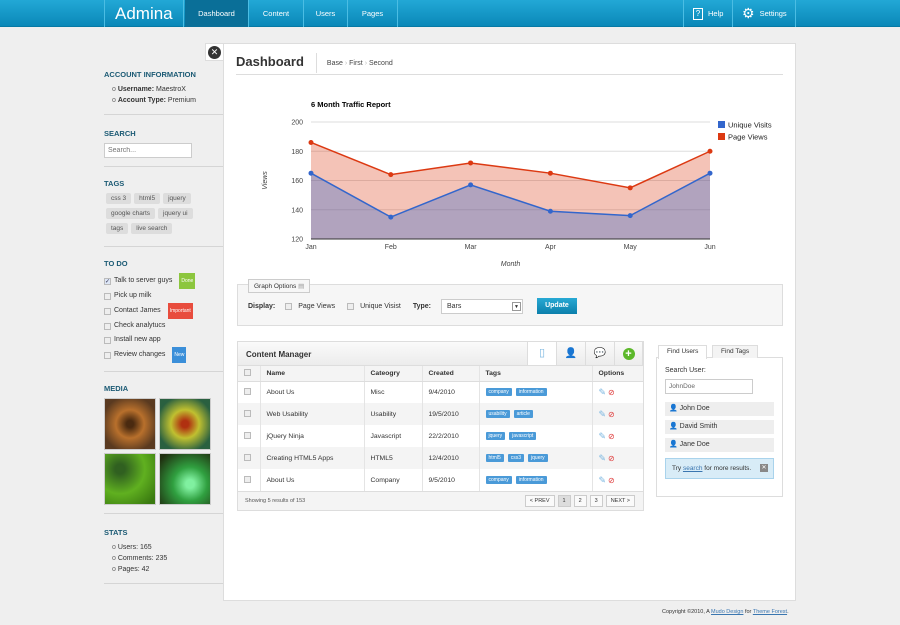 The height and width of the screenshot is (625, 900). I want to click on nav-users: Users, so click(326, 13).